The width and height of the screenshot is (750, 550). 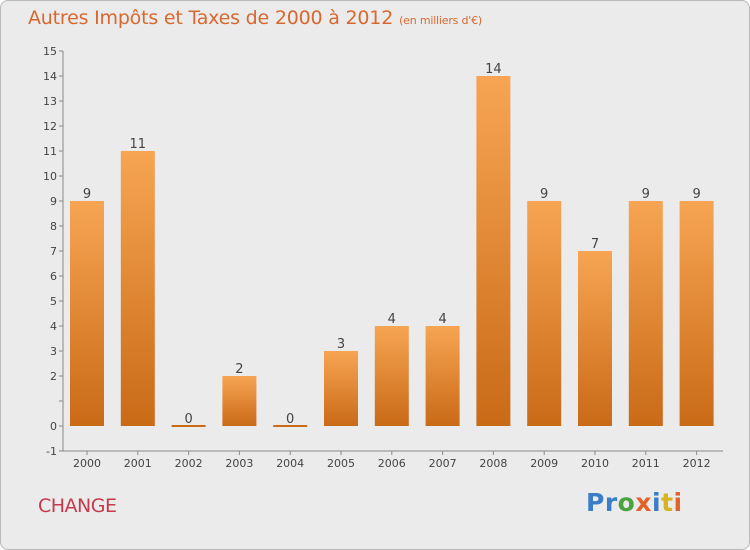 I want to click on commune-name: CHANGE, so click(x=77, y=506).